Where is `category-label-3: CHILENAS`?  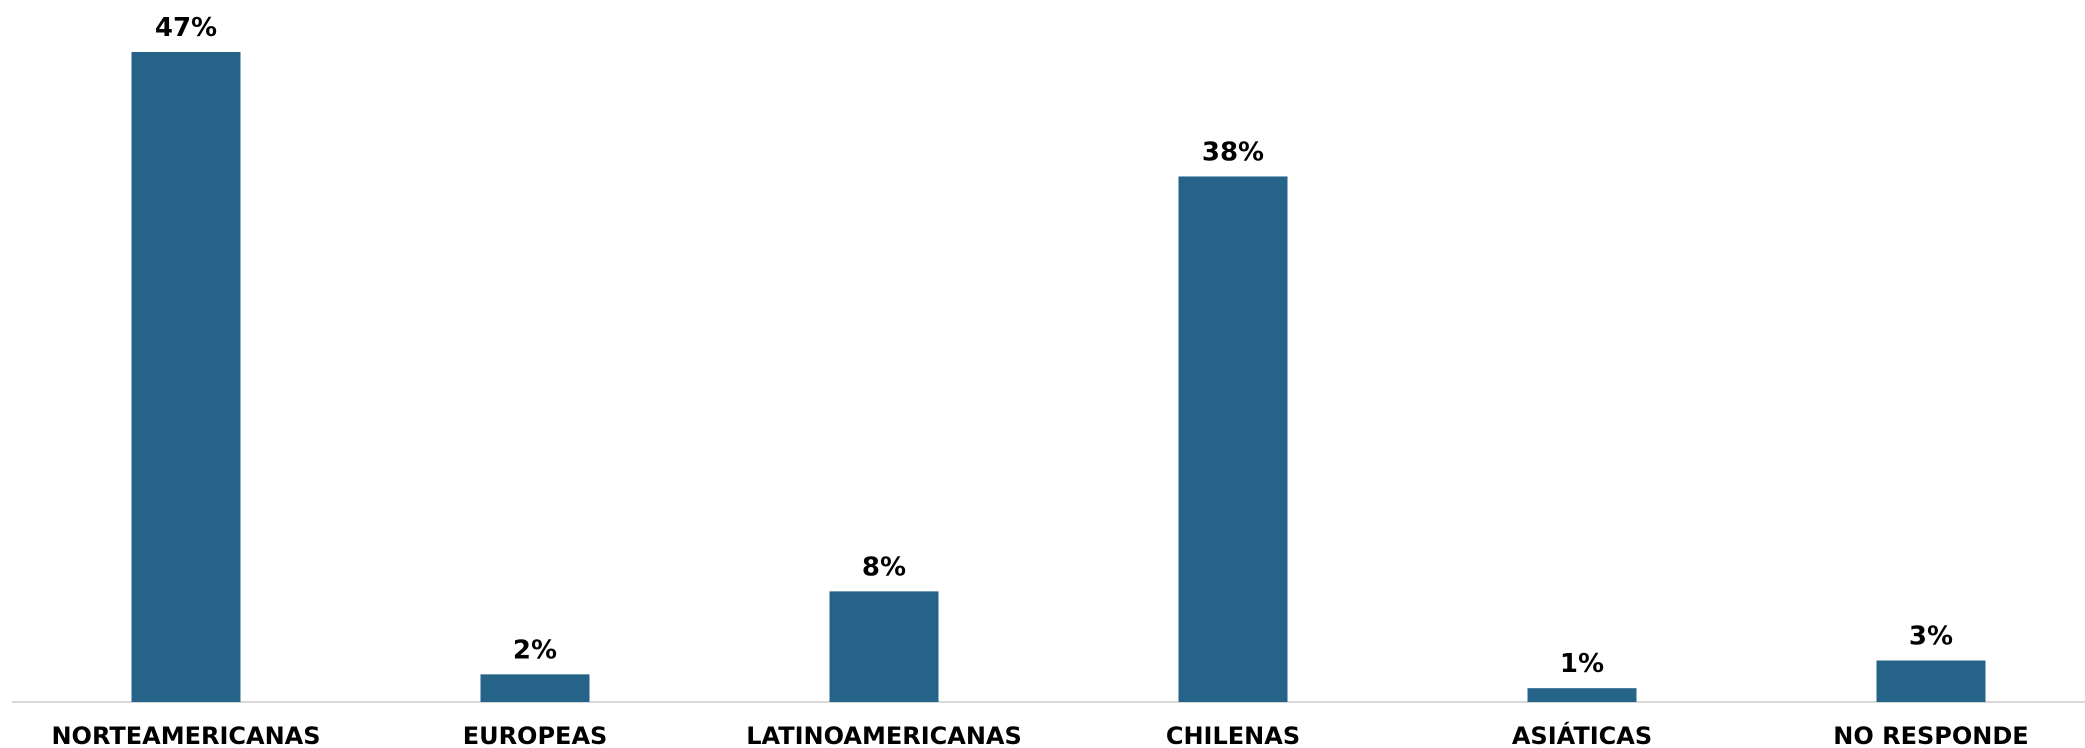
category-label-3: CHILENAS is located at coordinates (1233, 735).